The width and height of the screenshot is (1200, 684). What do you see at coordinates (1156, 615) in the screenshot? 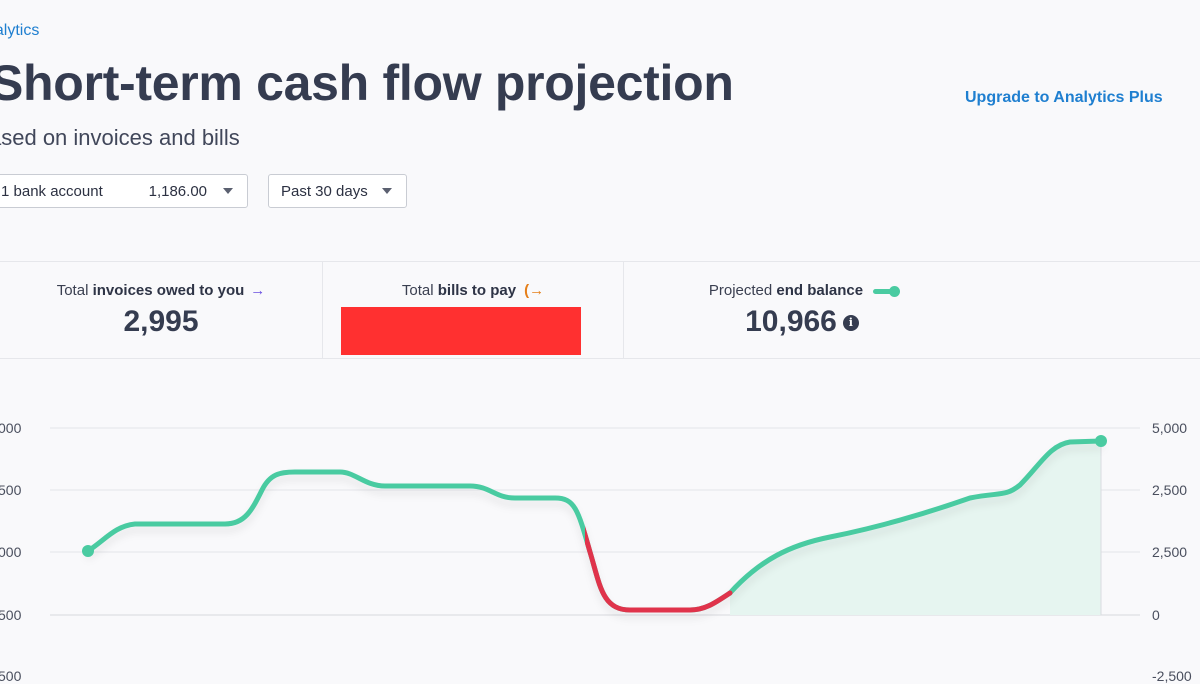
I see `y-tick-right: 0` at bounding box center [1156, 615].